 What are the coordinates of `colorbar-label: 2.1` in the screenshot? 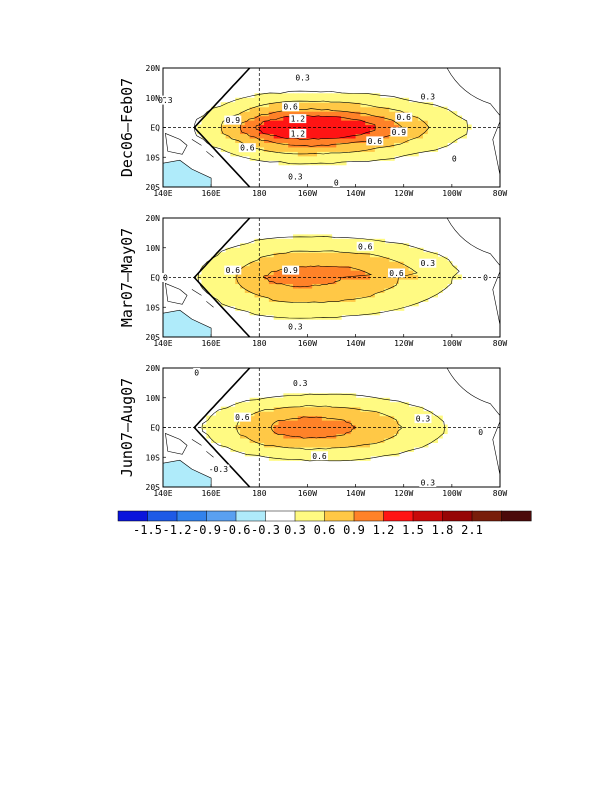 It's located at (472, 530).